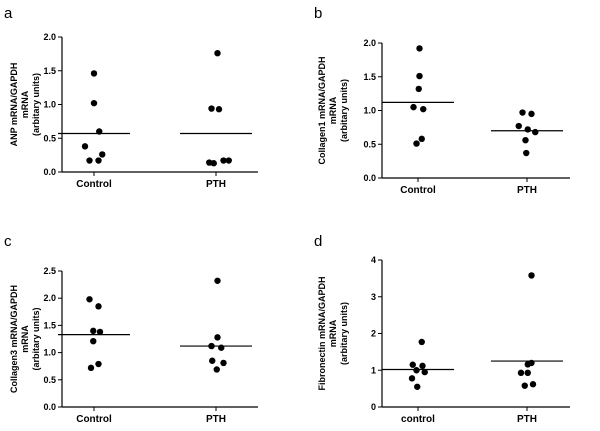  Describe the element at coordinates (418, 419) in the screenshot. I see `x-category-label: control` at that location.